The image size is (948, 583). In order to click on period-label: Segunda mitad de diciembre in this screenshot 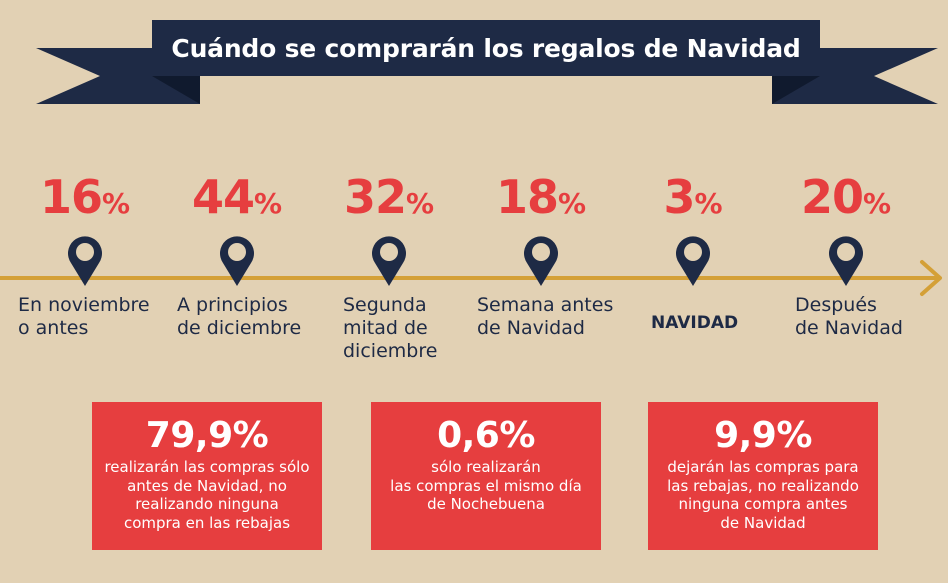, I will do `click(390, 328)`.